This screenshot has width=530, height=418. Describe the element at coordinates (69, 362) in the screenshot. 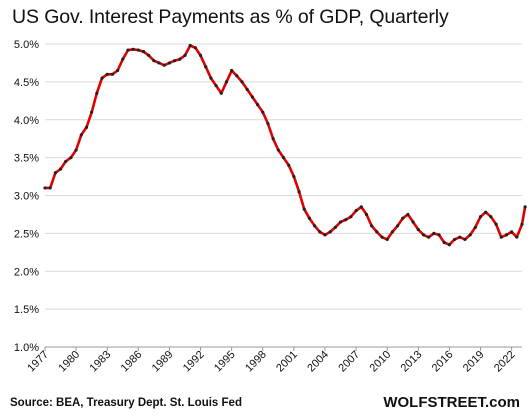

I see `x-tick-label: 1980` at that location.